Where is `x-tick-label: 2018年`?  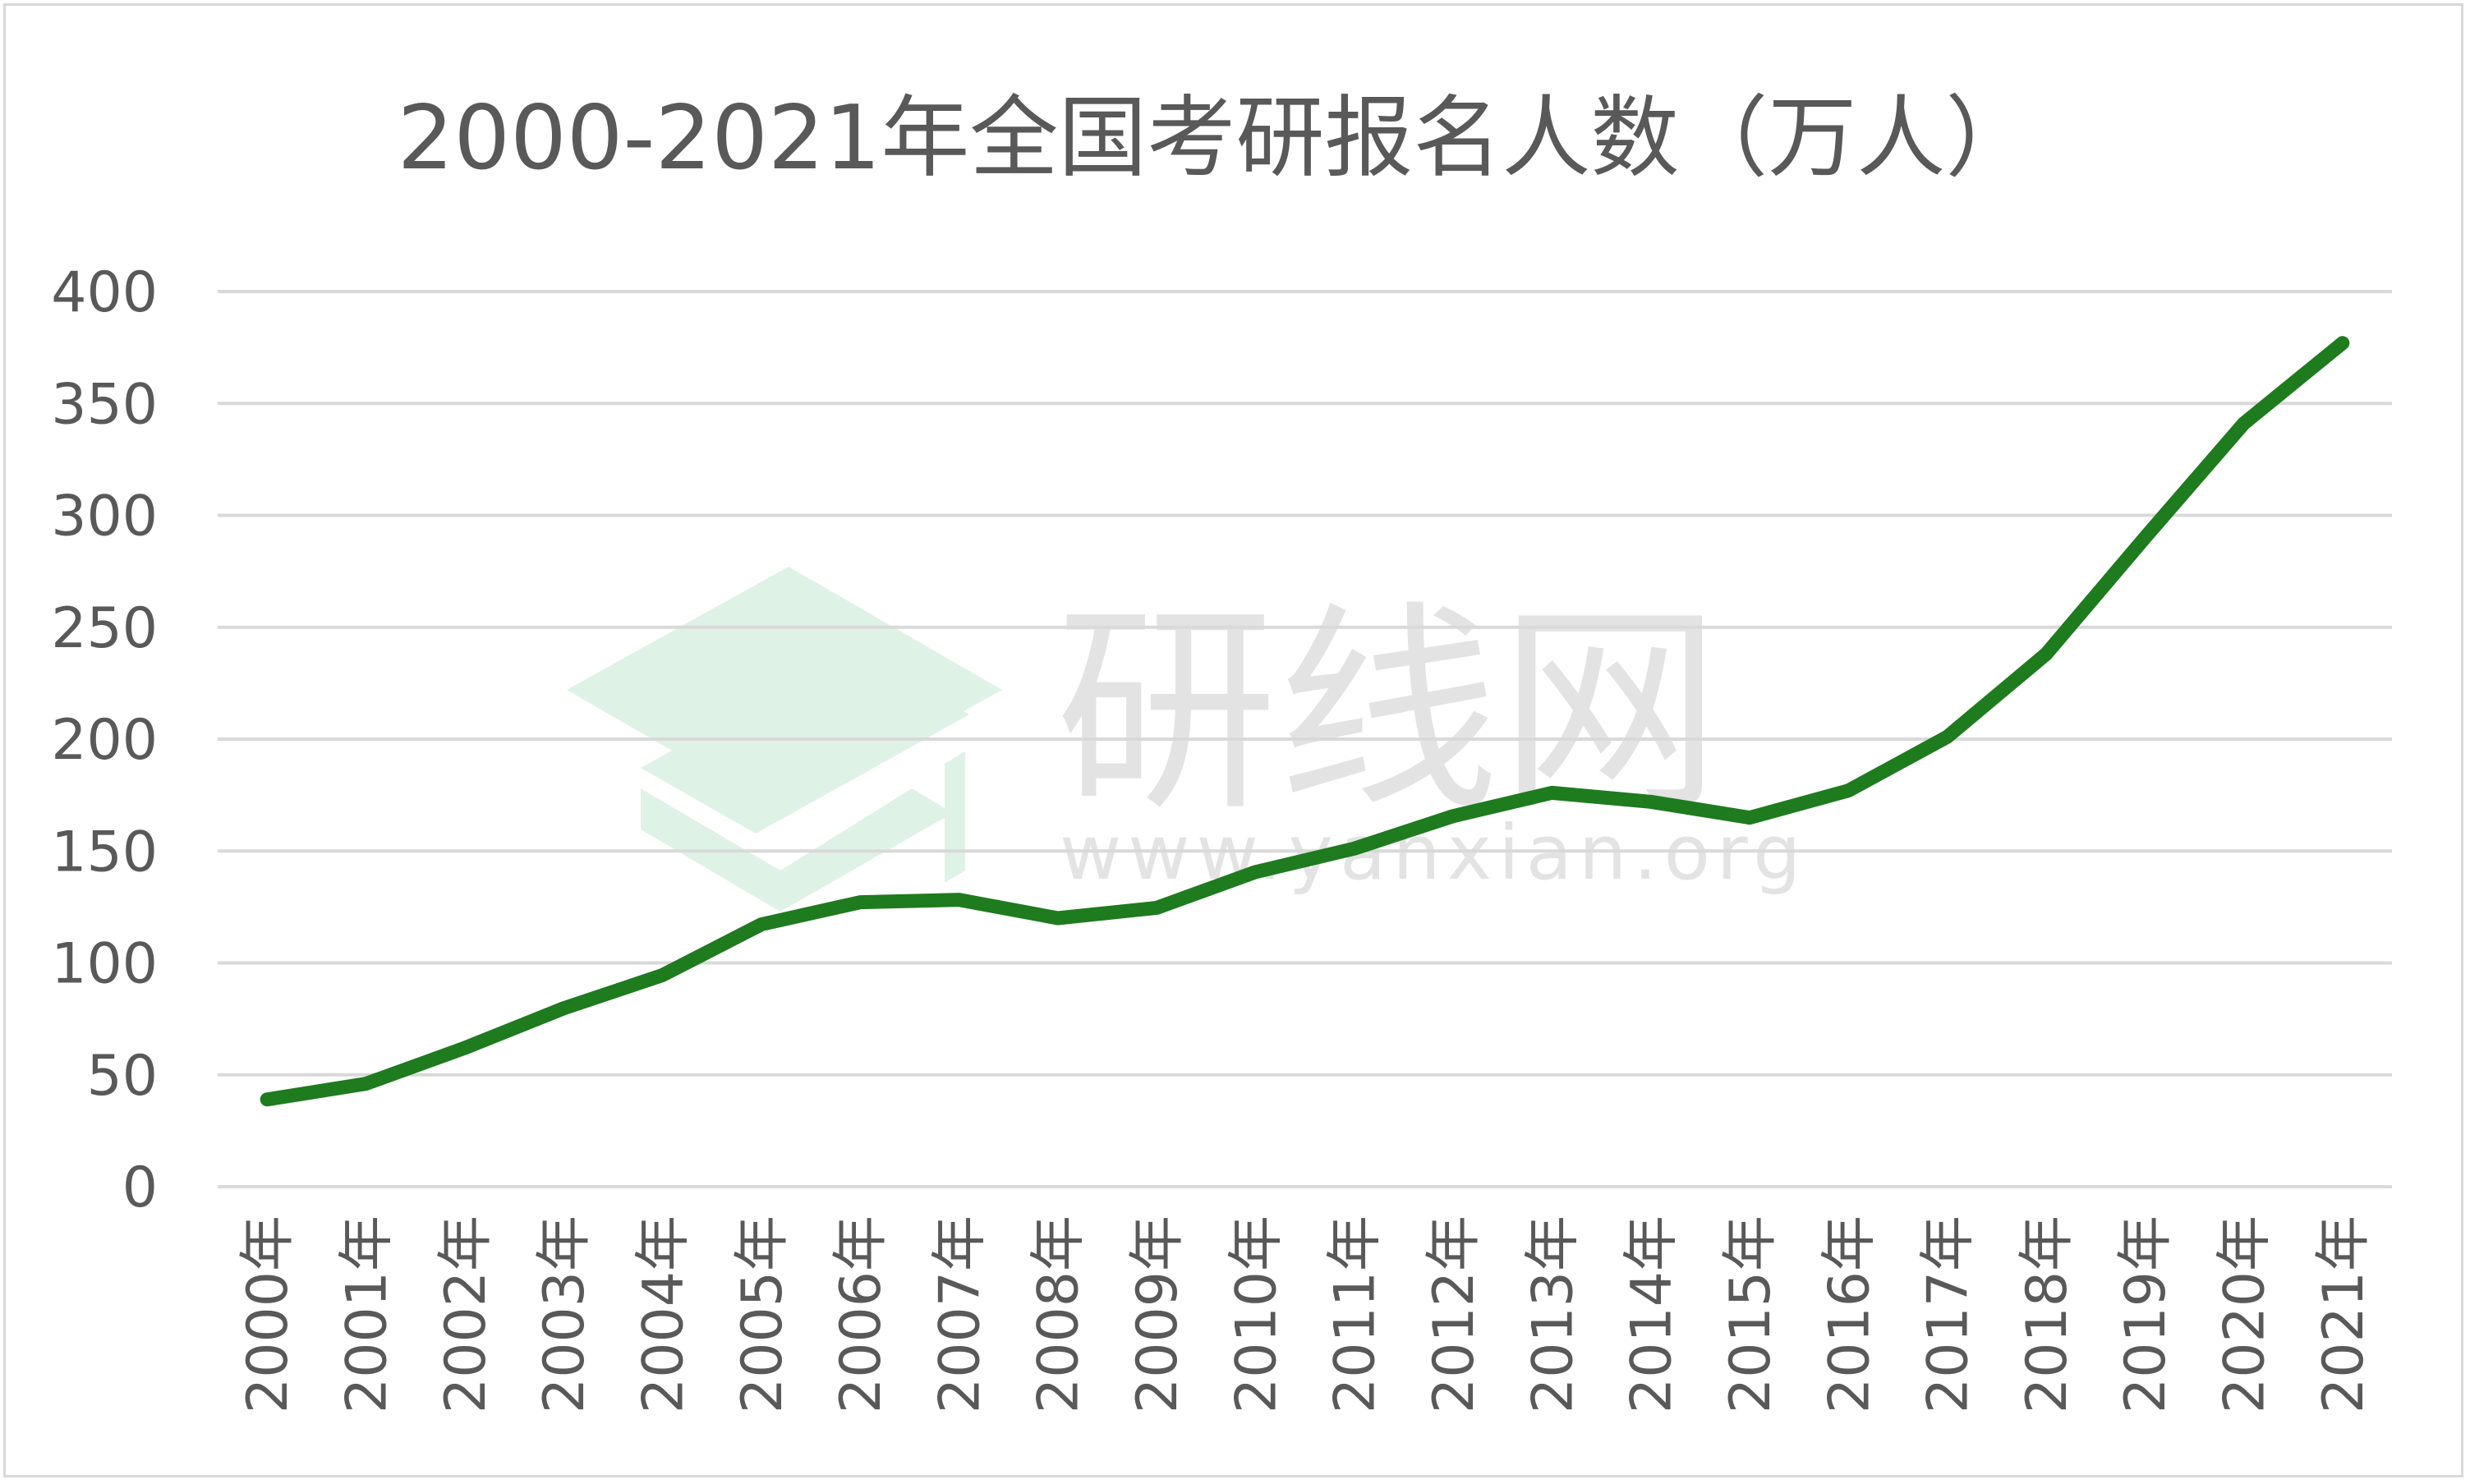
x-tick-label: 2018年 is located at coordinates (2047, 1314).